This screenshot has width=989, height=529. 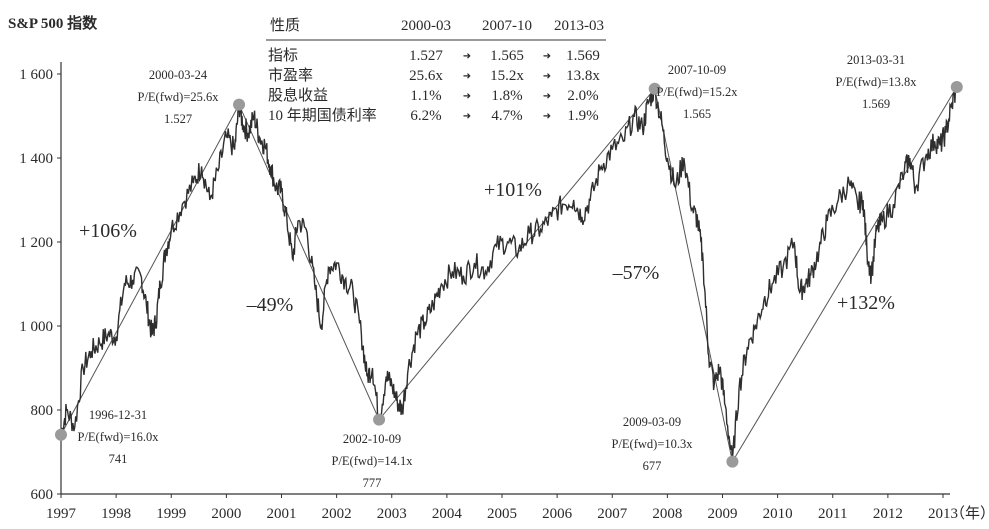 I want to click on table-value-cell: 1.8%, so click(x=506, y=96).